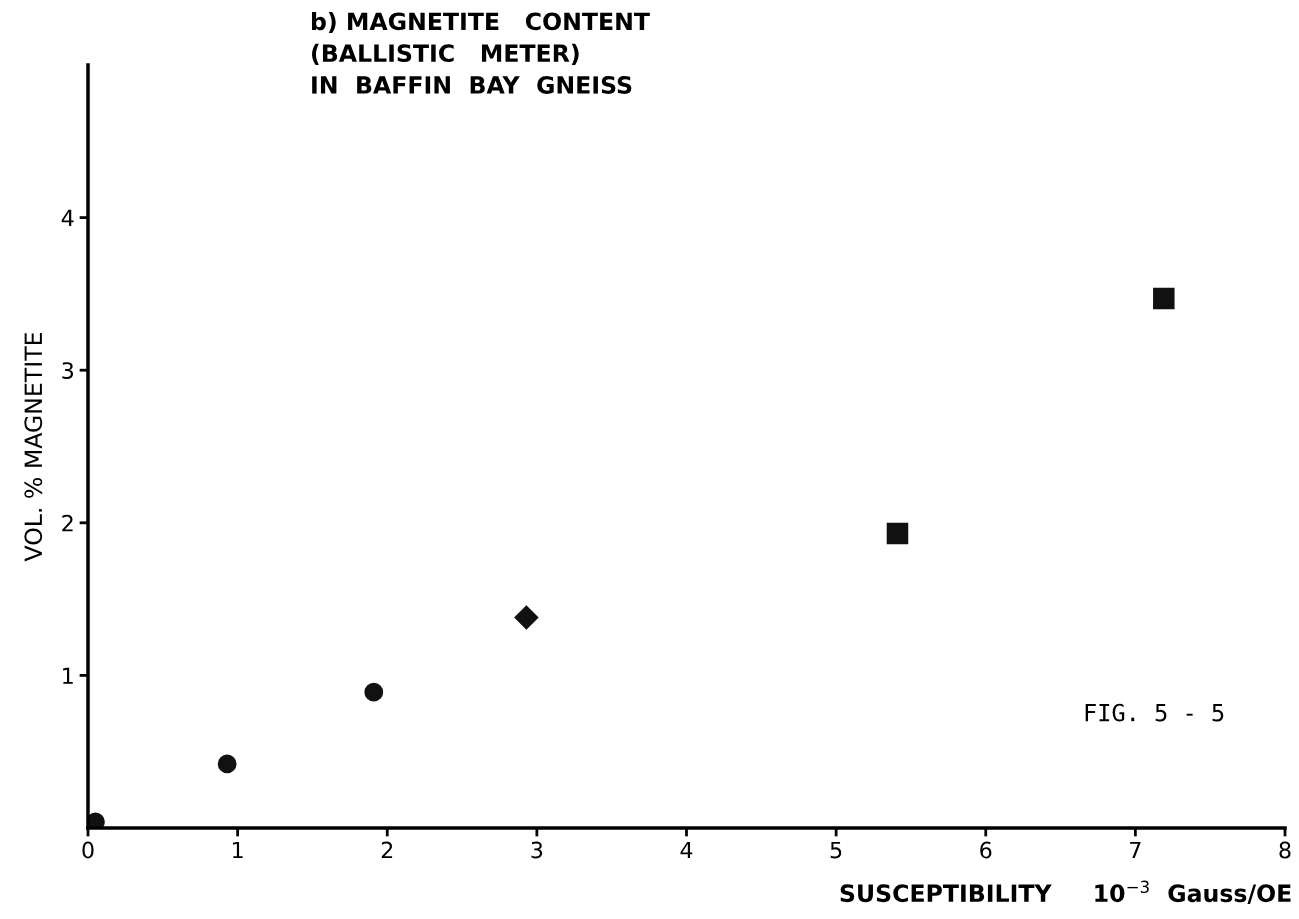 This screenshot has width=1299, height=919. I want to click on y-tick-label: 3, so click(68, 370).